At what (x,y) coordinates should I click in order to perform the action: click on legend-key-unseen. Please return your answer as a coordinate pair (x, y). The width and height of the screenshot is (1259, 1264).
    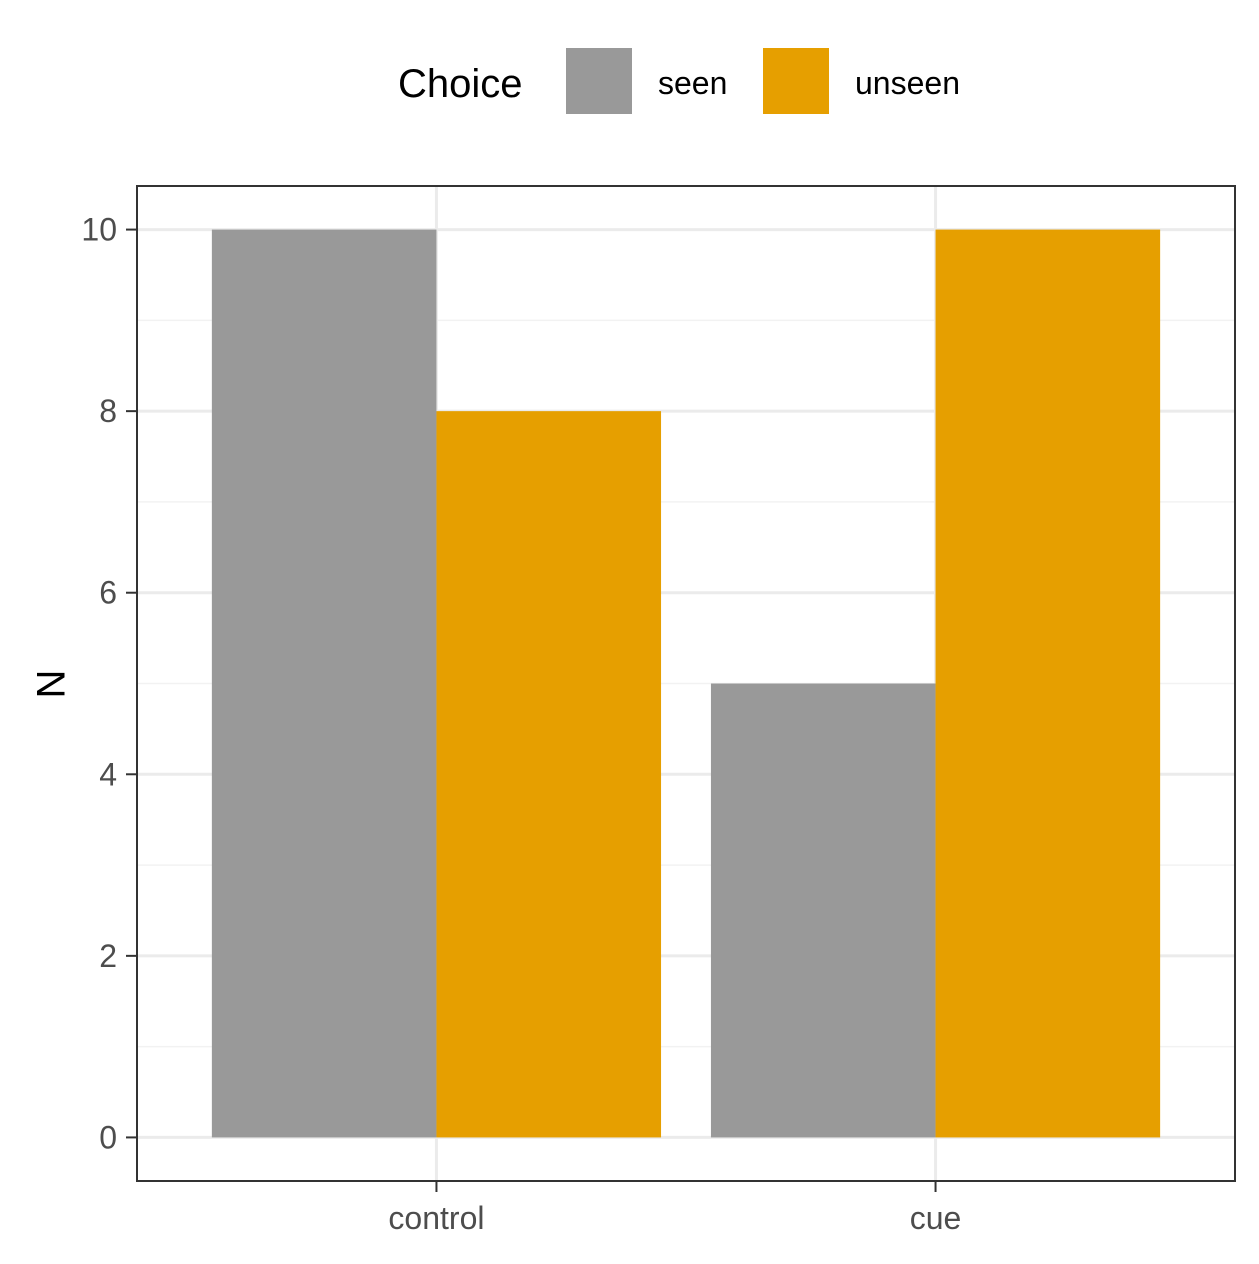
    Looking at the image, I should click on (796, 81).